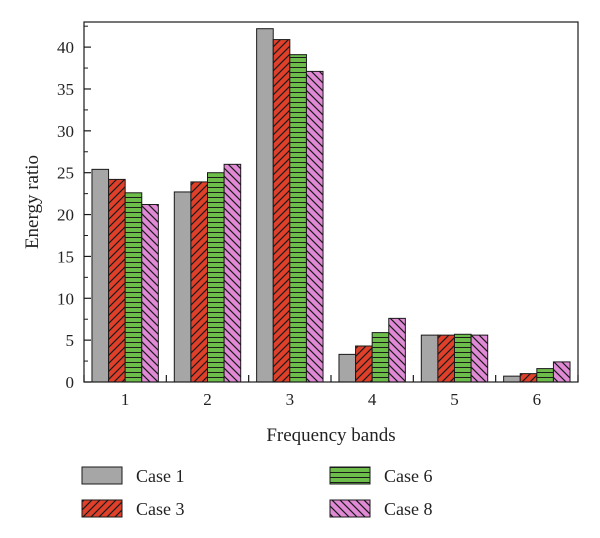  I want to click on y-tick-label: 10, so click(65, 298).